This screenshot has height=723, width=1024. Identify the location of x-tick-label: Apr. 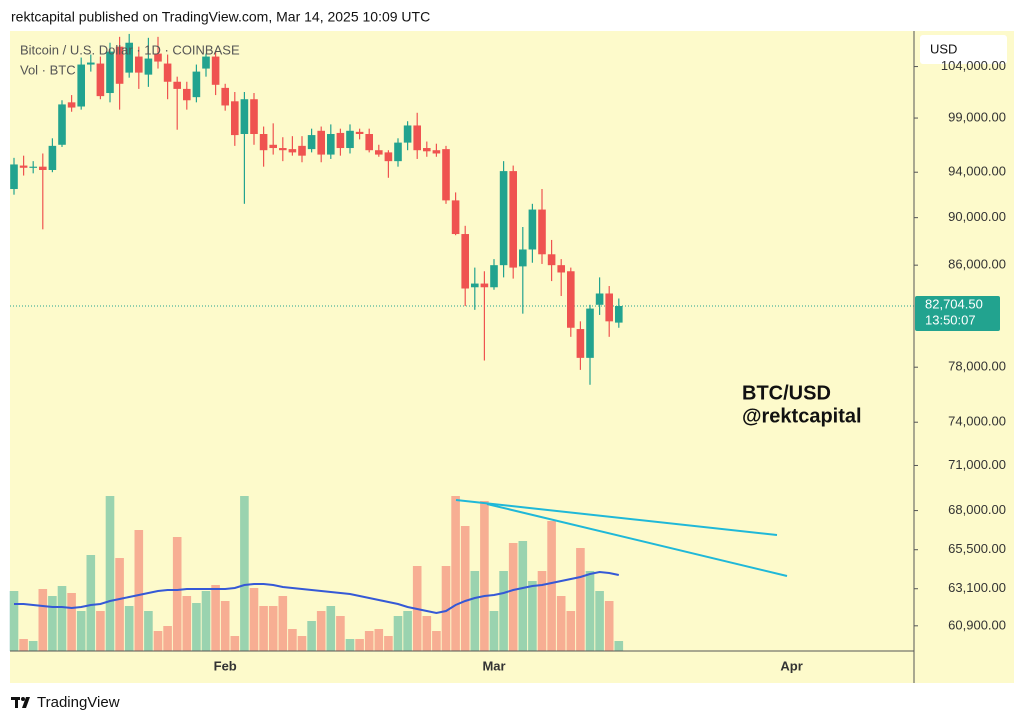
(791, 665).